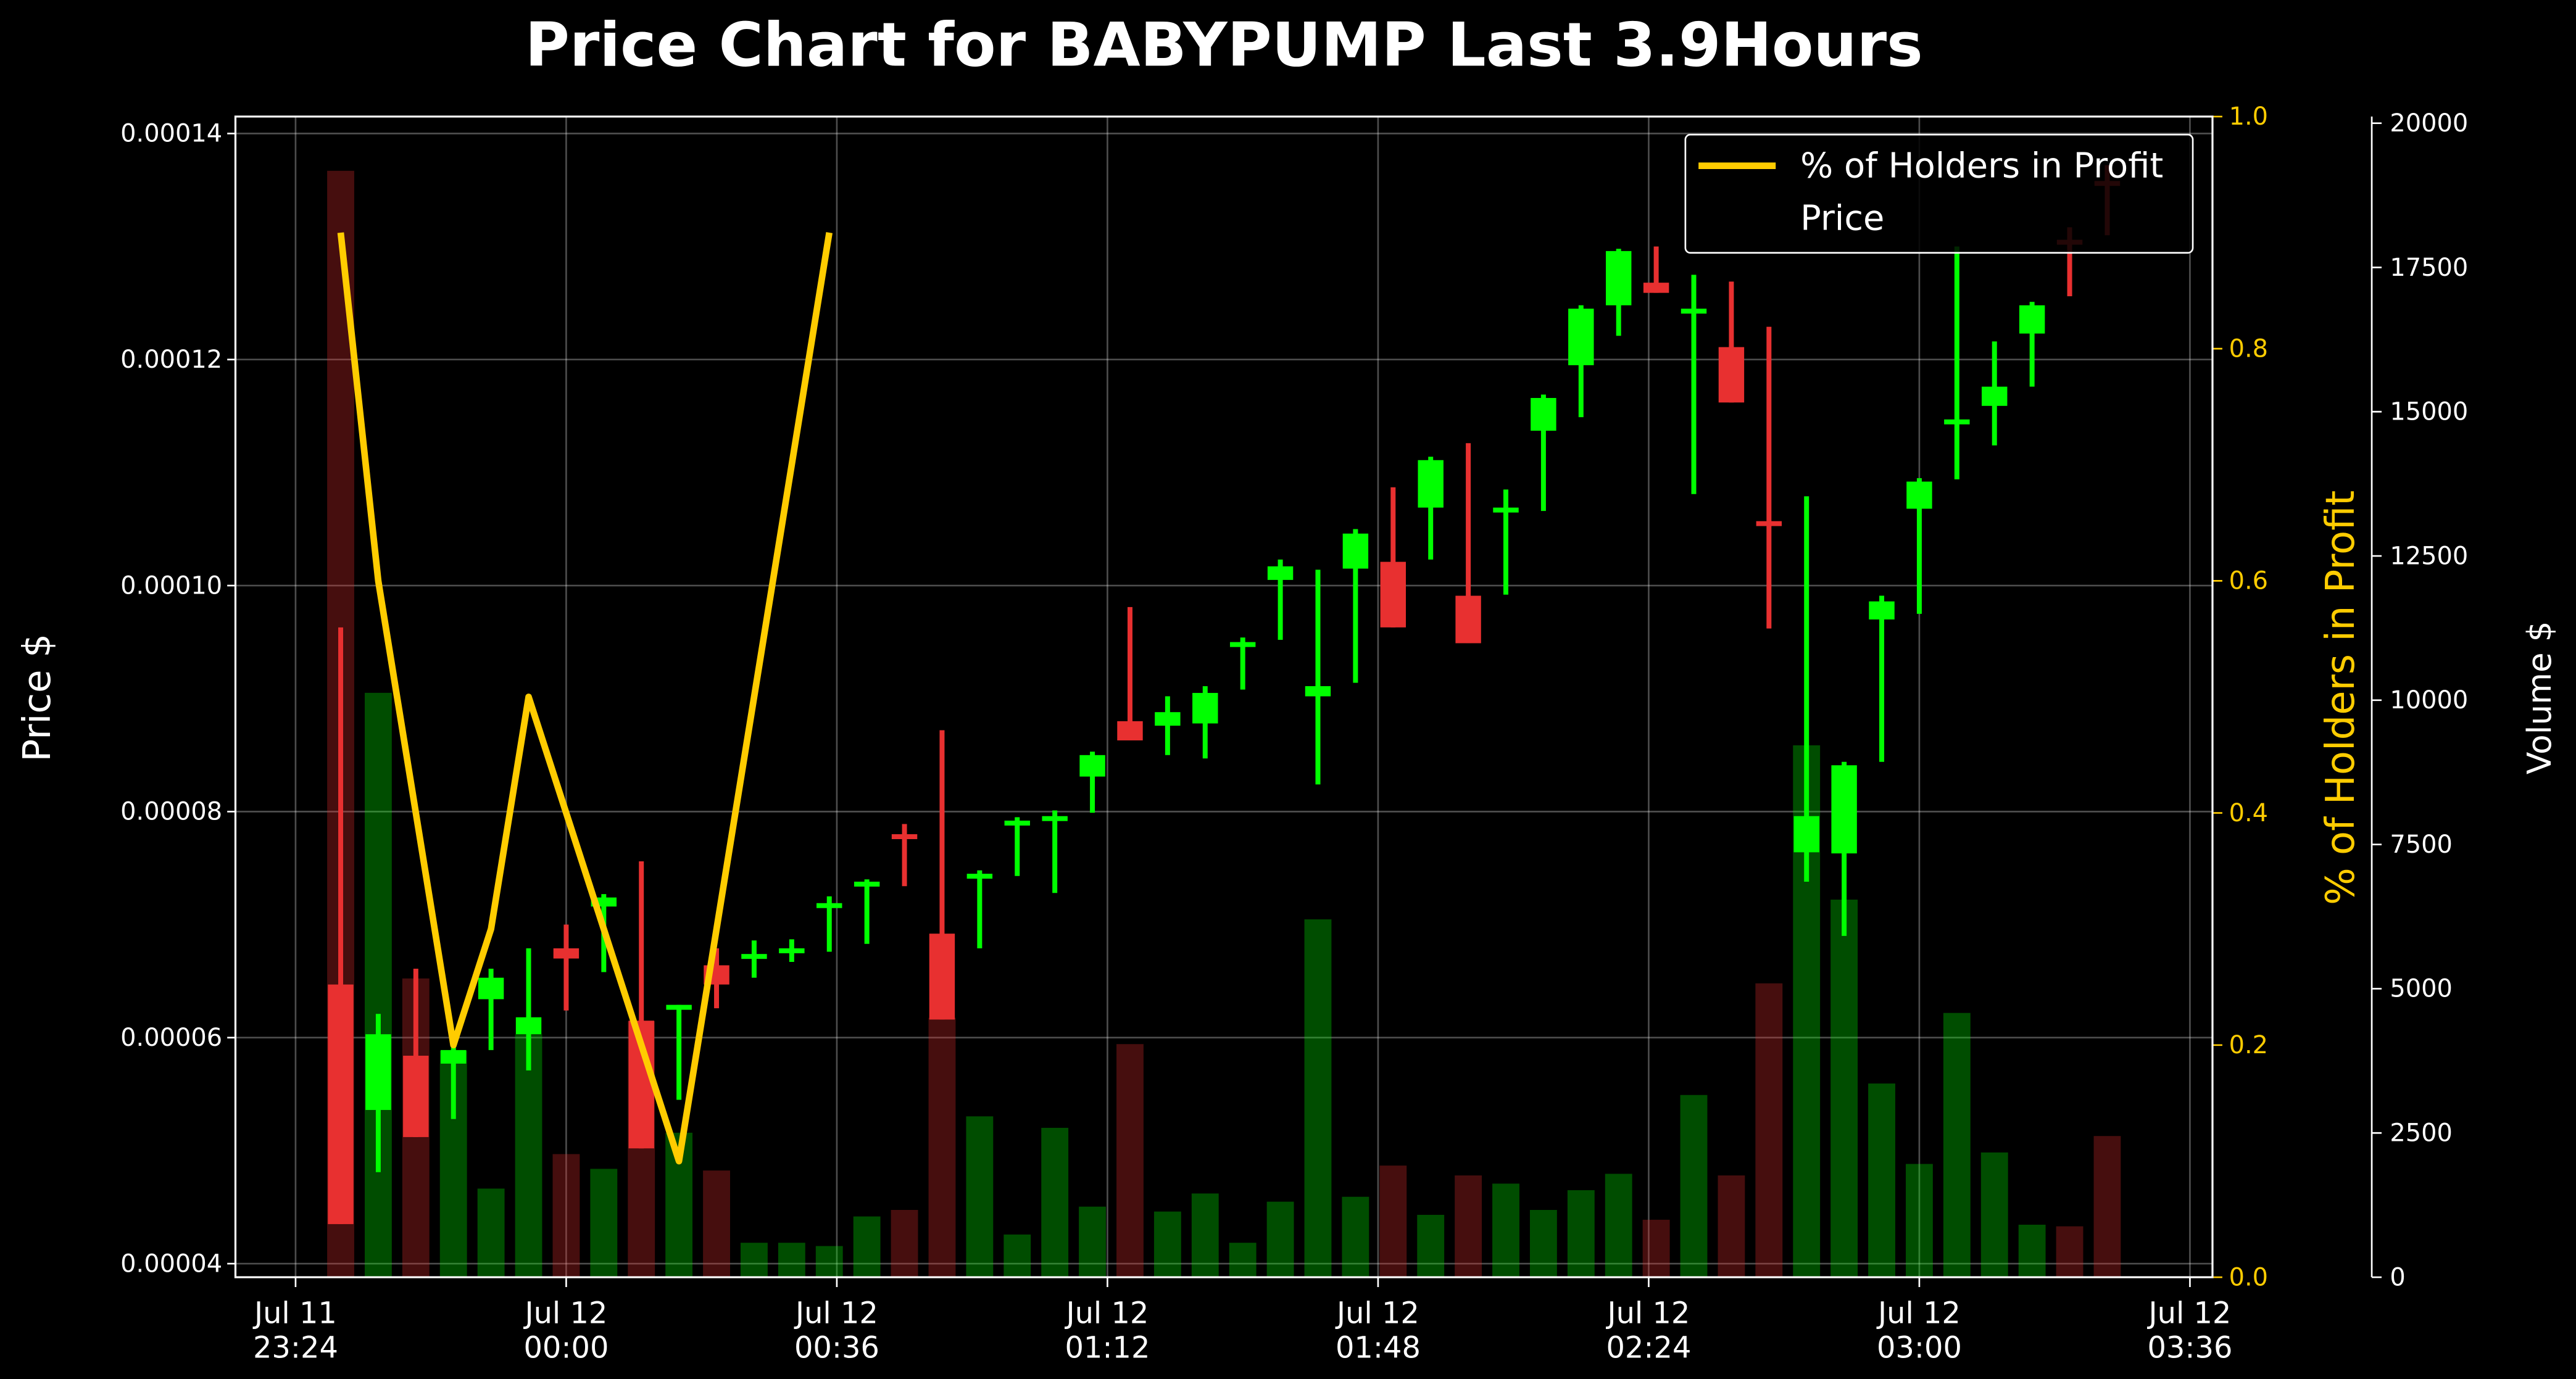  I want to click on y2-tick-label: 0.6, so click(2248, 581).